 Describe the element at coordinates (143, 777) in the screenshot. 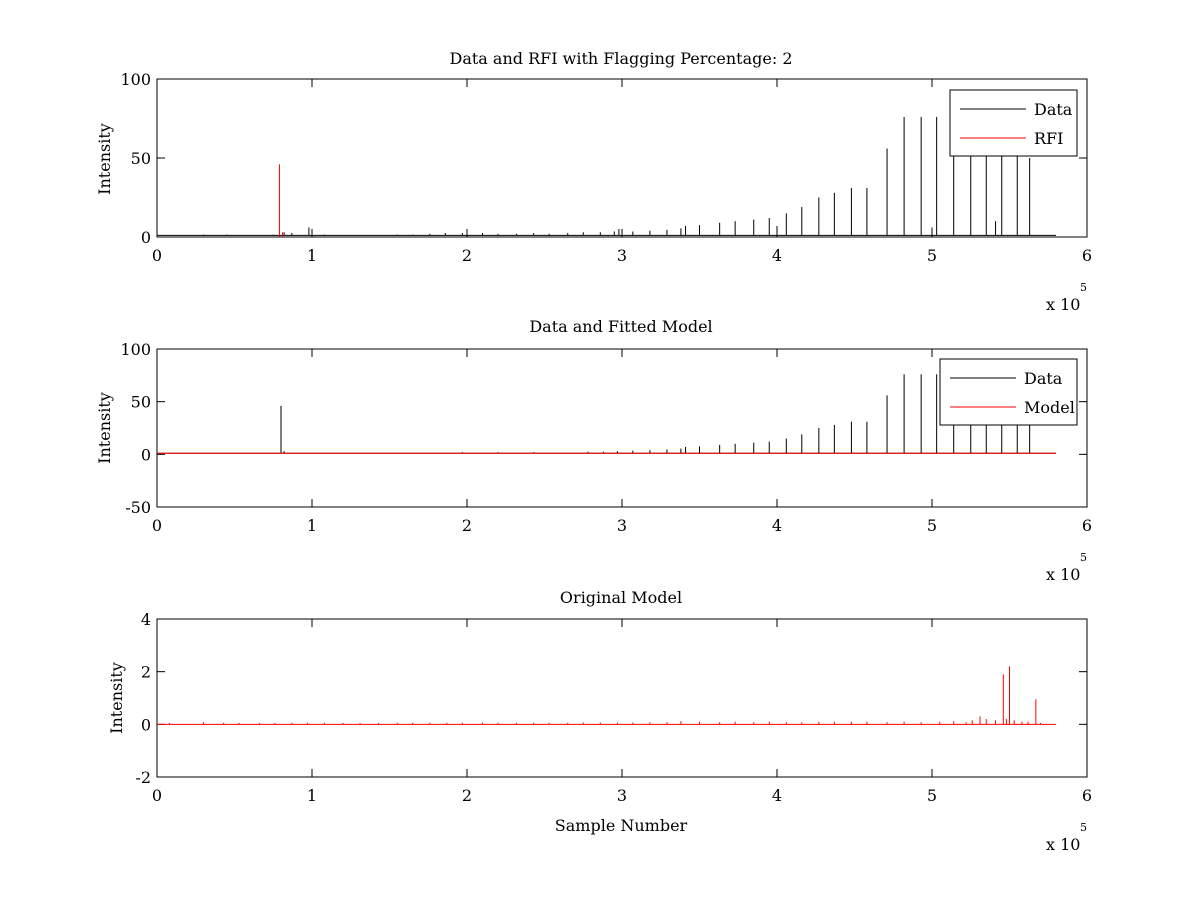

I see `y-tick-label: -2` at that location.